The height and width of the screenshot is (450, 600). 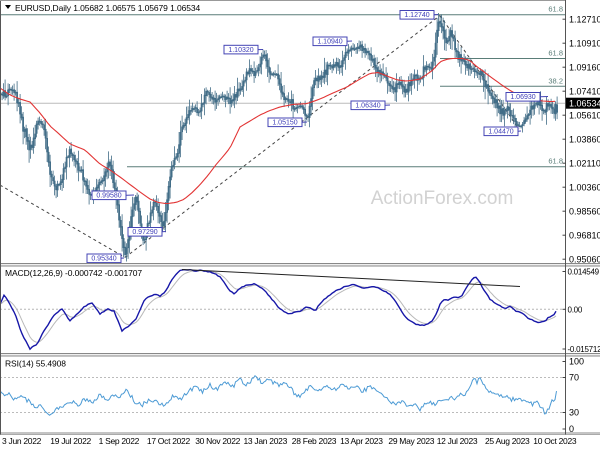 What do you see at coordinates (522, 97) in the screenshot?
I see `svg-text: 1.06930` at bounding box center [522, 97].